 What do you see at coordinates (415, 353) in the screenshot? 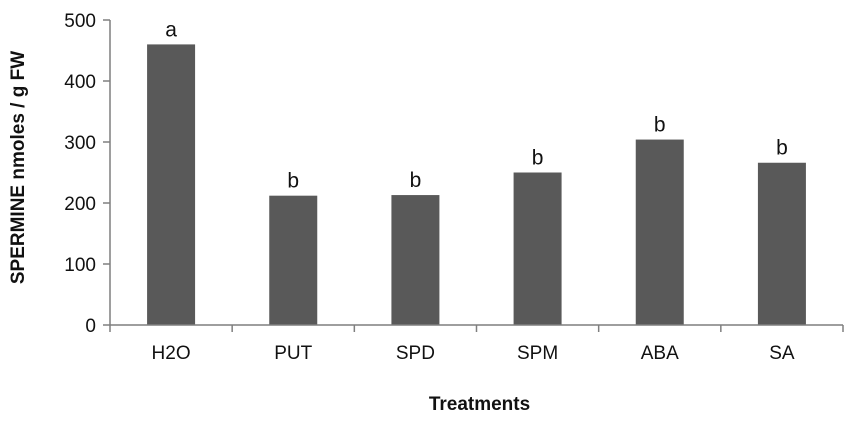
I see `x-tick-label: SPD` at bounding box center [415, 353].